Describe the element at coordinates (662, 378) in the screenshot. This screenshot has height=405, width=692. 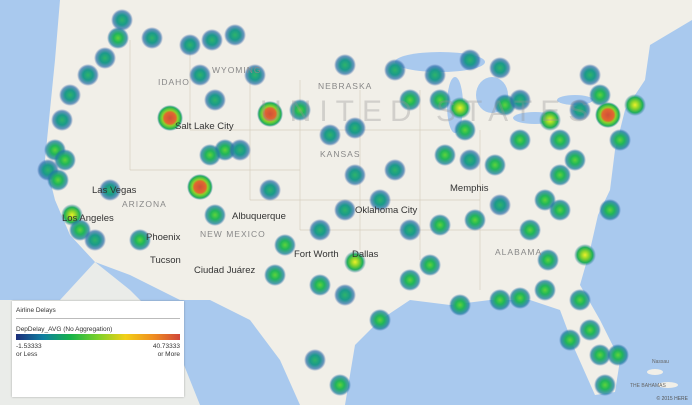
I see `bahamas` at that location.